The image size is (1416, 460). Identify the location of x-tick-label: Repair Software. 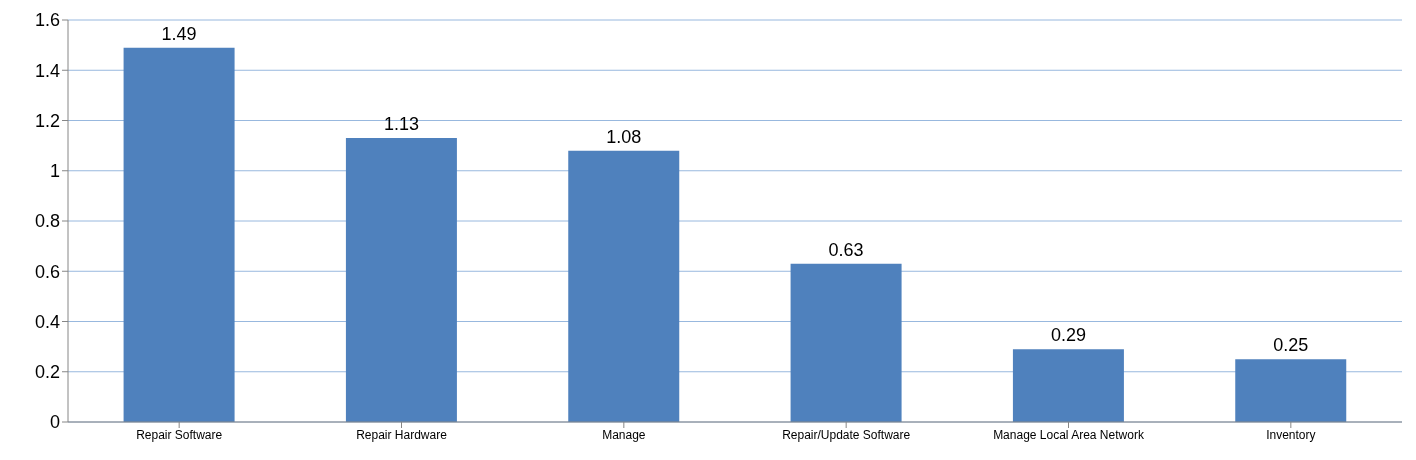
(179, 434).